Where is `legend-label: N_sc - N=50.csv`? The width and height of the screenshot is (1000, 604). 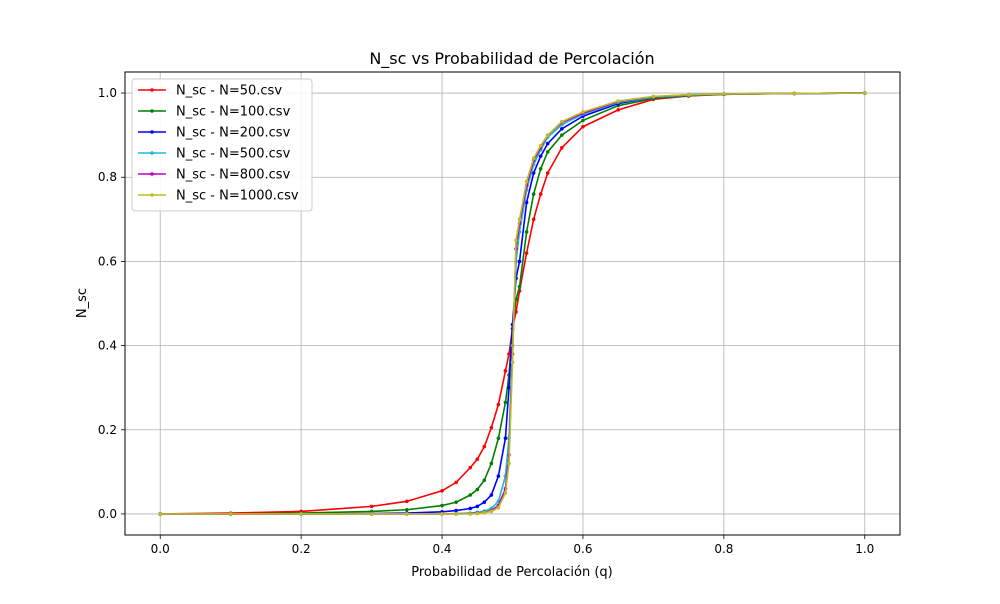 legend-label: N_sc - N=50.csv is located at coordinates (229, 91).